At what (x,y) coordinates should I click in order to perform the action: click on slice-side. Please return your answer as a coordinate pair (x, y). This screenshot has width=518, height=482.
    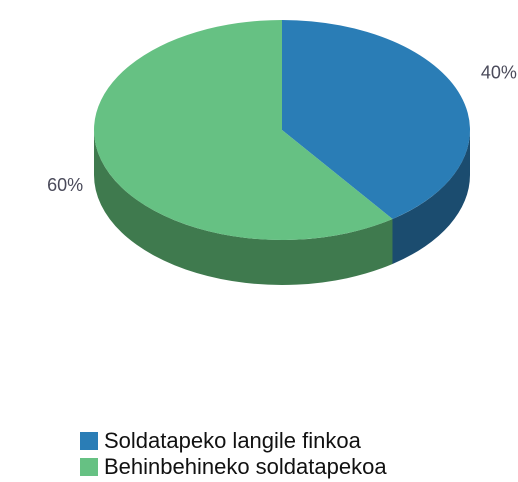
    Looking at the image, I should click on (431, 197).